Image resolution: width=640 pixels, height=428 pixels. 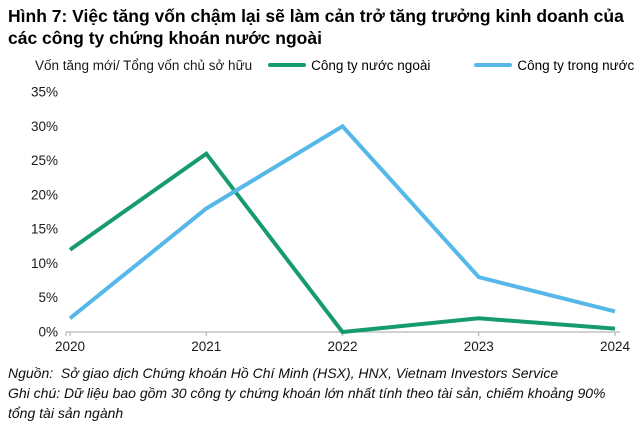 What do you see at coordinates (144, 65) in the screenshot?
I see `y-axis-caption: Vốn tăng mới/ Tổng vốn chủ sở hữu` at bounding box center [144, 65].